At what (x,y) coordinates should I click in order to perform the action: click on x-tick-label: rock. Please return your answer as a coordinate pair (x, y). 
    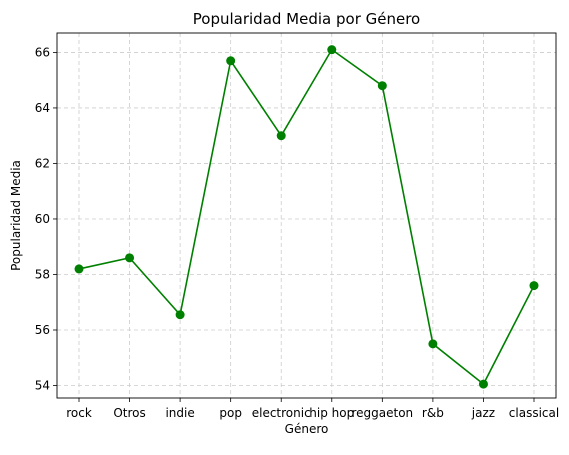
    Looking at the image, I should click on (79, 413).